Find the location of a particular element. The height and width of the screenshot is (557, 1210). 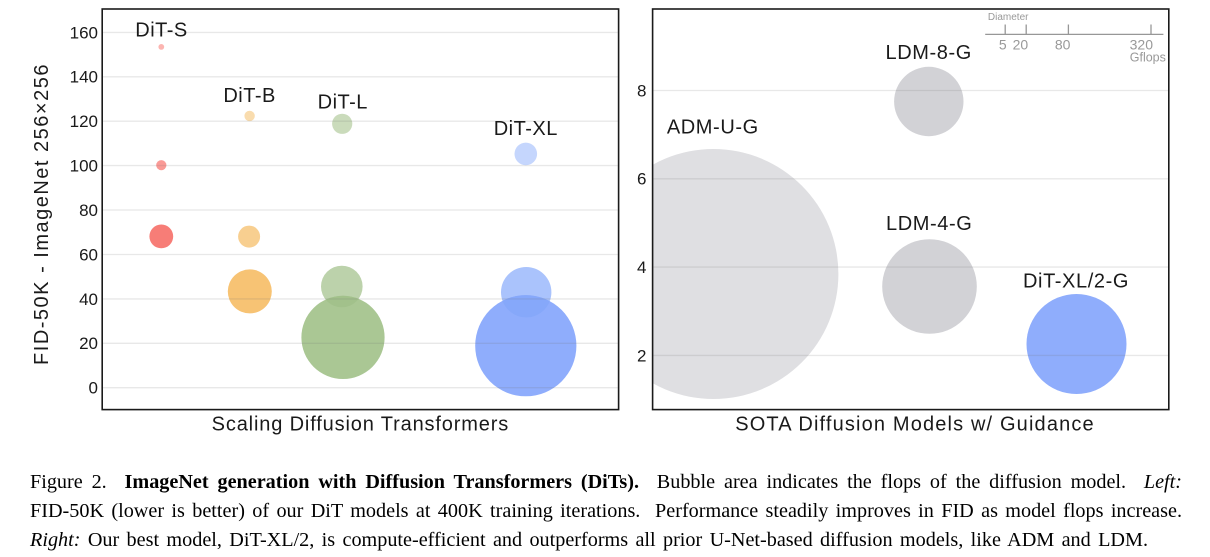

svg-text: 140 is located at coordinates (84, 77).